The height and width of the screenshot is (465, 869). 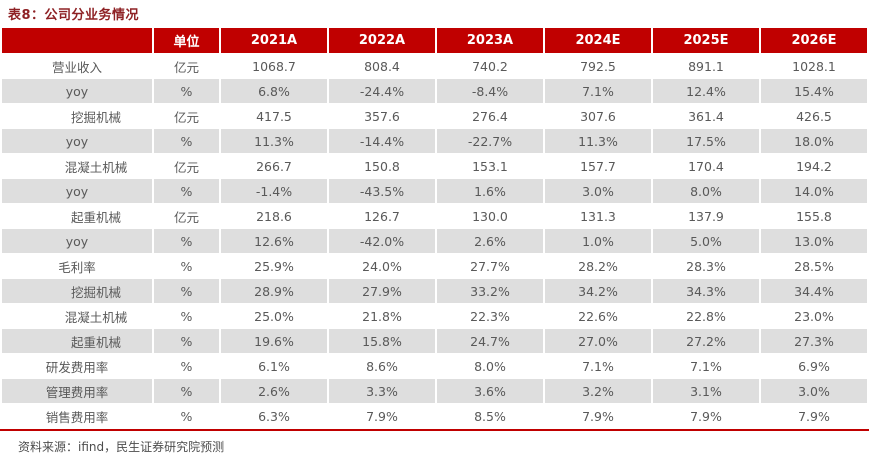 What do you see at coordinates (274, 216) in the screenshot?
I see `value-cell: 218.6` at bounding box center [274, 216].